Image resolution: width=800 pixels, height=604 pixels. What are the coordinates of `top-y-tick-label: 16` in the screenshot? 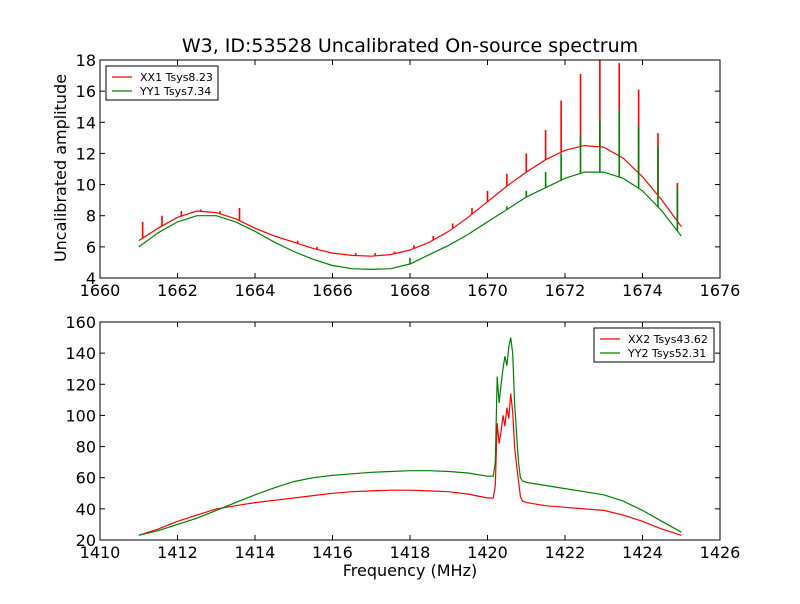 It's located at (86, 91).